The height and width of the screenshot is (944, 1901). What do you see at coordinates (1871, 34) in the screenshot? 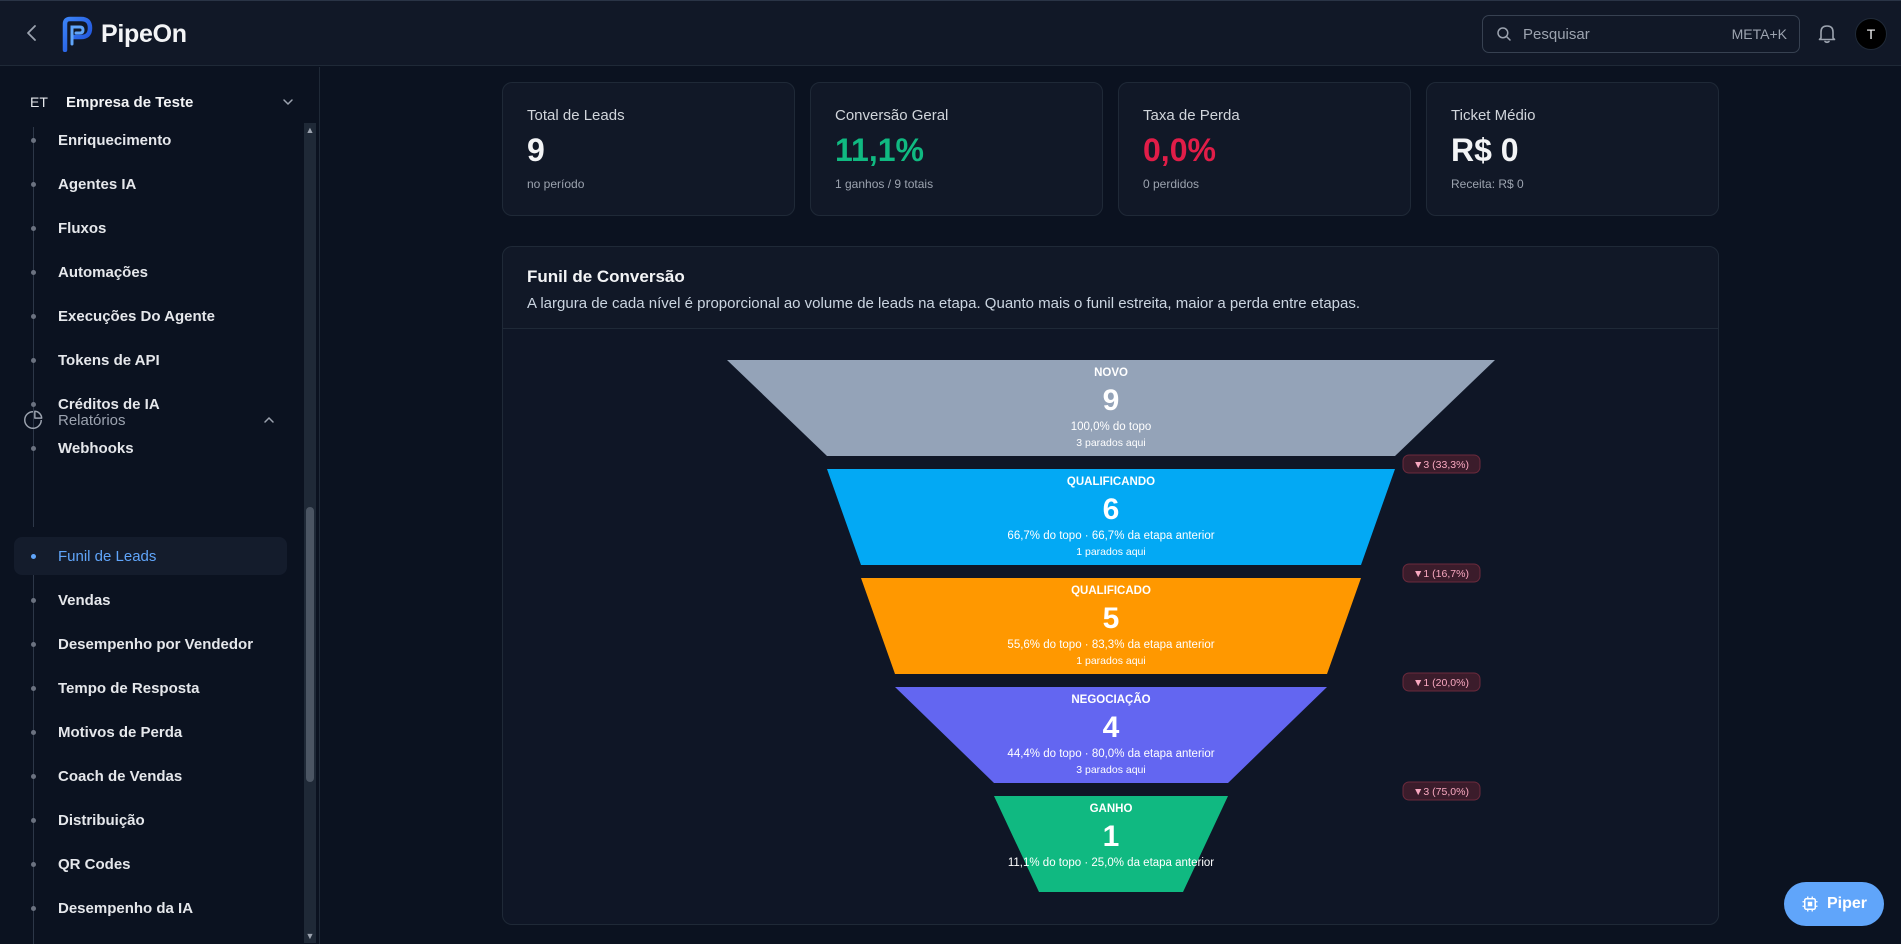
I see `user-avatar: T` at bounding box center [1871, 34].